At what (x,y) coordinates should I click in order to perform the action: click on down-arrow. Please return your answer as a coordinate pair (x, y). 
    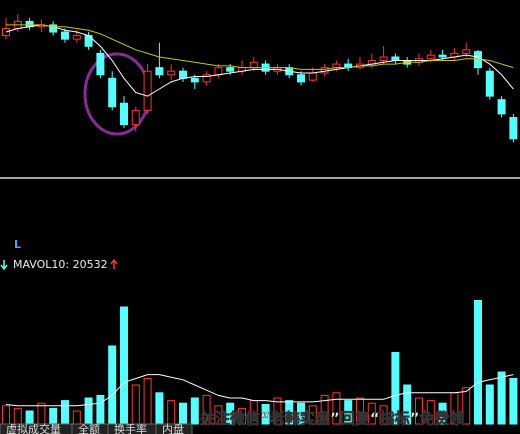
    Looking at the image, I should click on (4, 265).